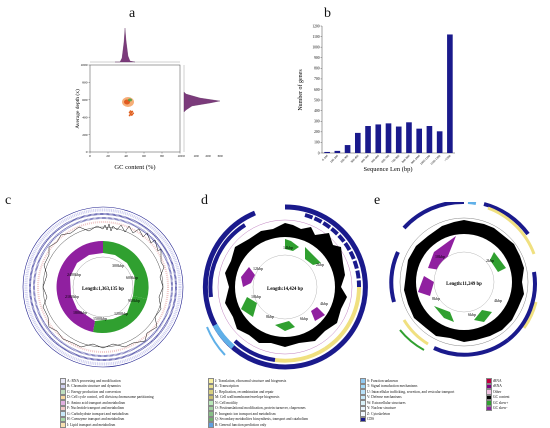 Image resolution: width=550 pixels, height=428 pixels. Describe the element at coordinates (516, 392) in the screenshot. I see `legend-item: Other` at that location.